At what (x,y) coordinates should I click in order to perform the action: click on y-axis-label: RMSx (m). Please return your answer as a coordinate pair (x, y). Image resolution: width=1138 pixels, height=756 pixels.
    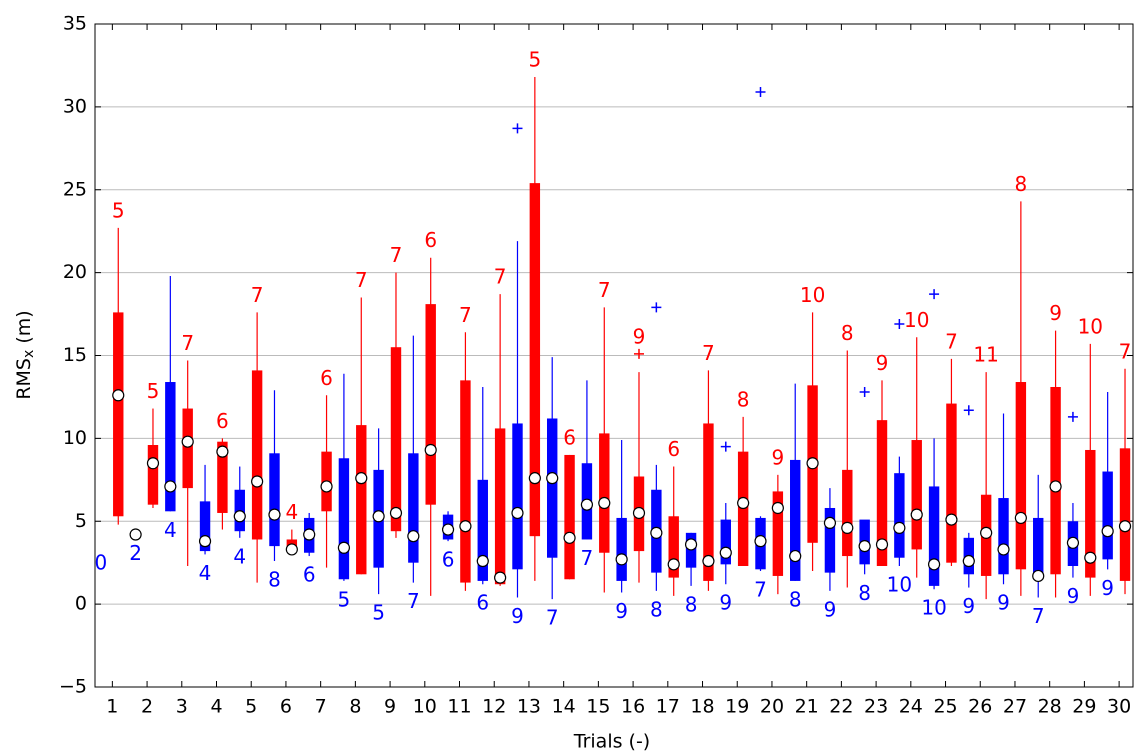
    Looking at the image, I should click on (25, 354).